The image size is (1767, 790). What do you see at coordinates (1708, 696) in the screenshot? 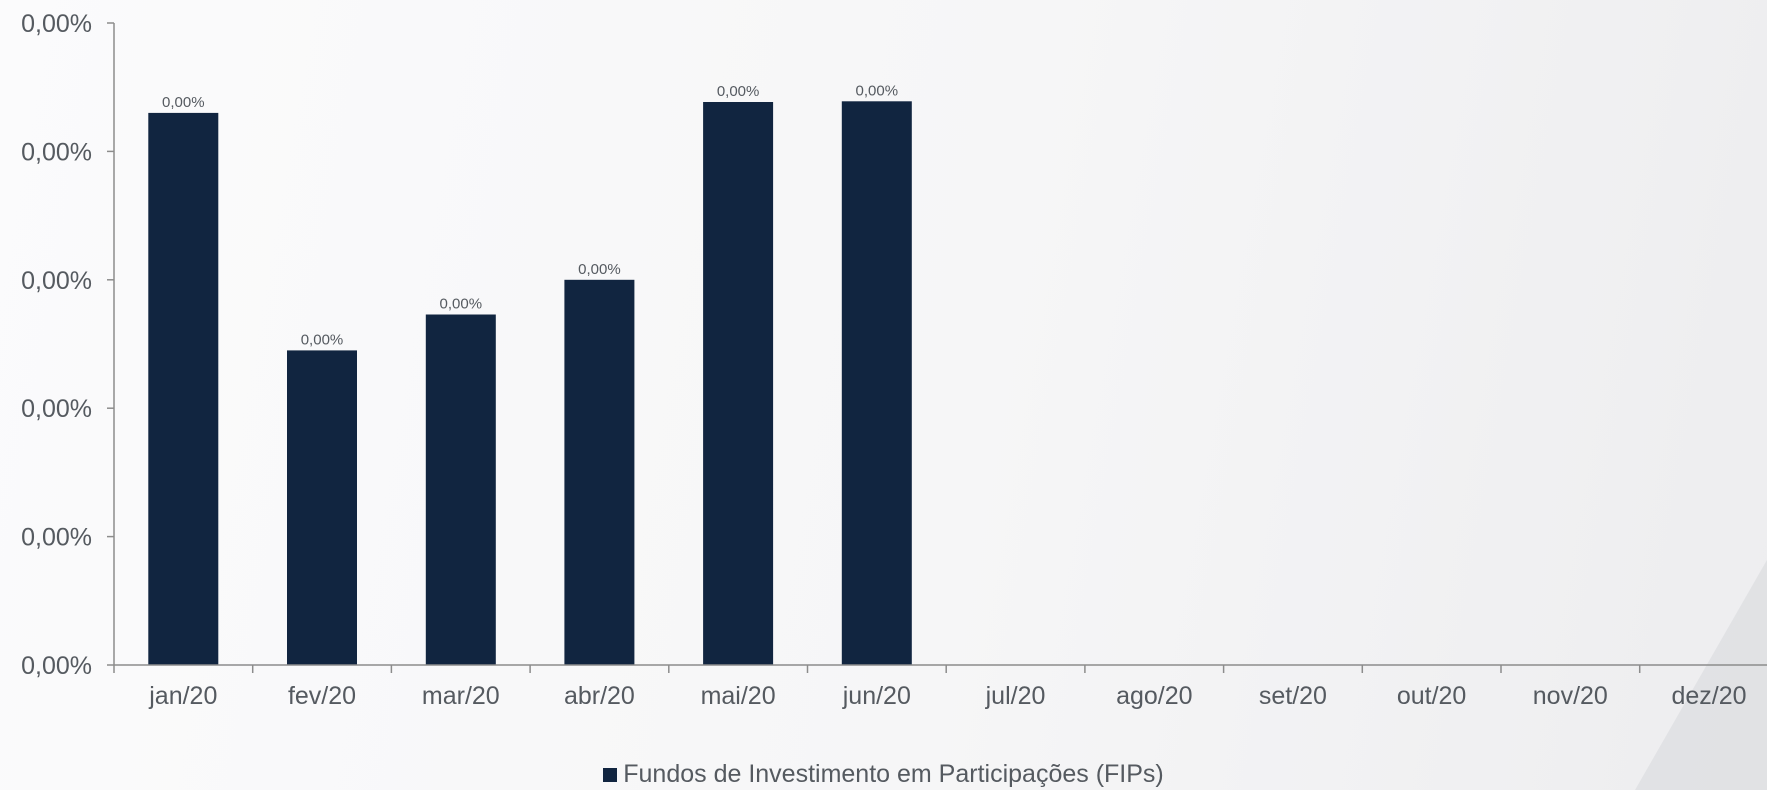
I see `x-tick-label: dez/20` at bounding box center [1708, 696].